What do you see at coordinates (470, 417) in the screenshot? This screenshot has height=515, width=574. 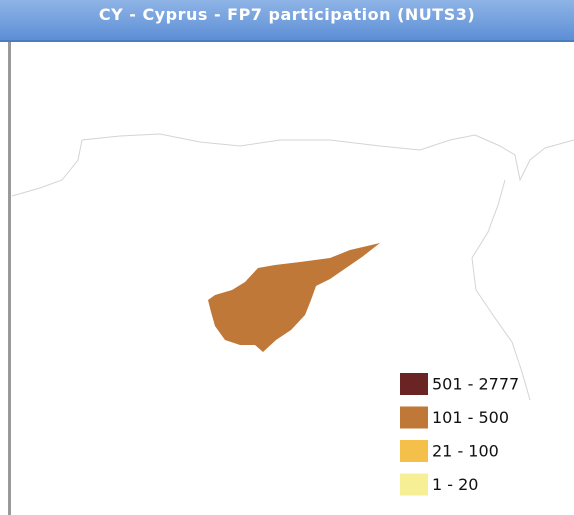 I see `legend-label: 101 - 500` at bounding box center [470, 417].